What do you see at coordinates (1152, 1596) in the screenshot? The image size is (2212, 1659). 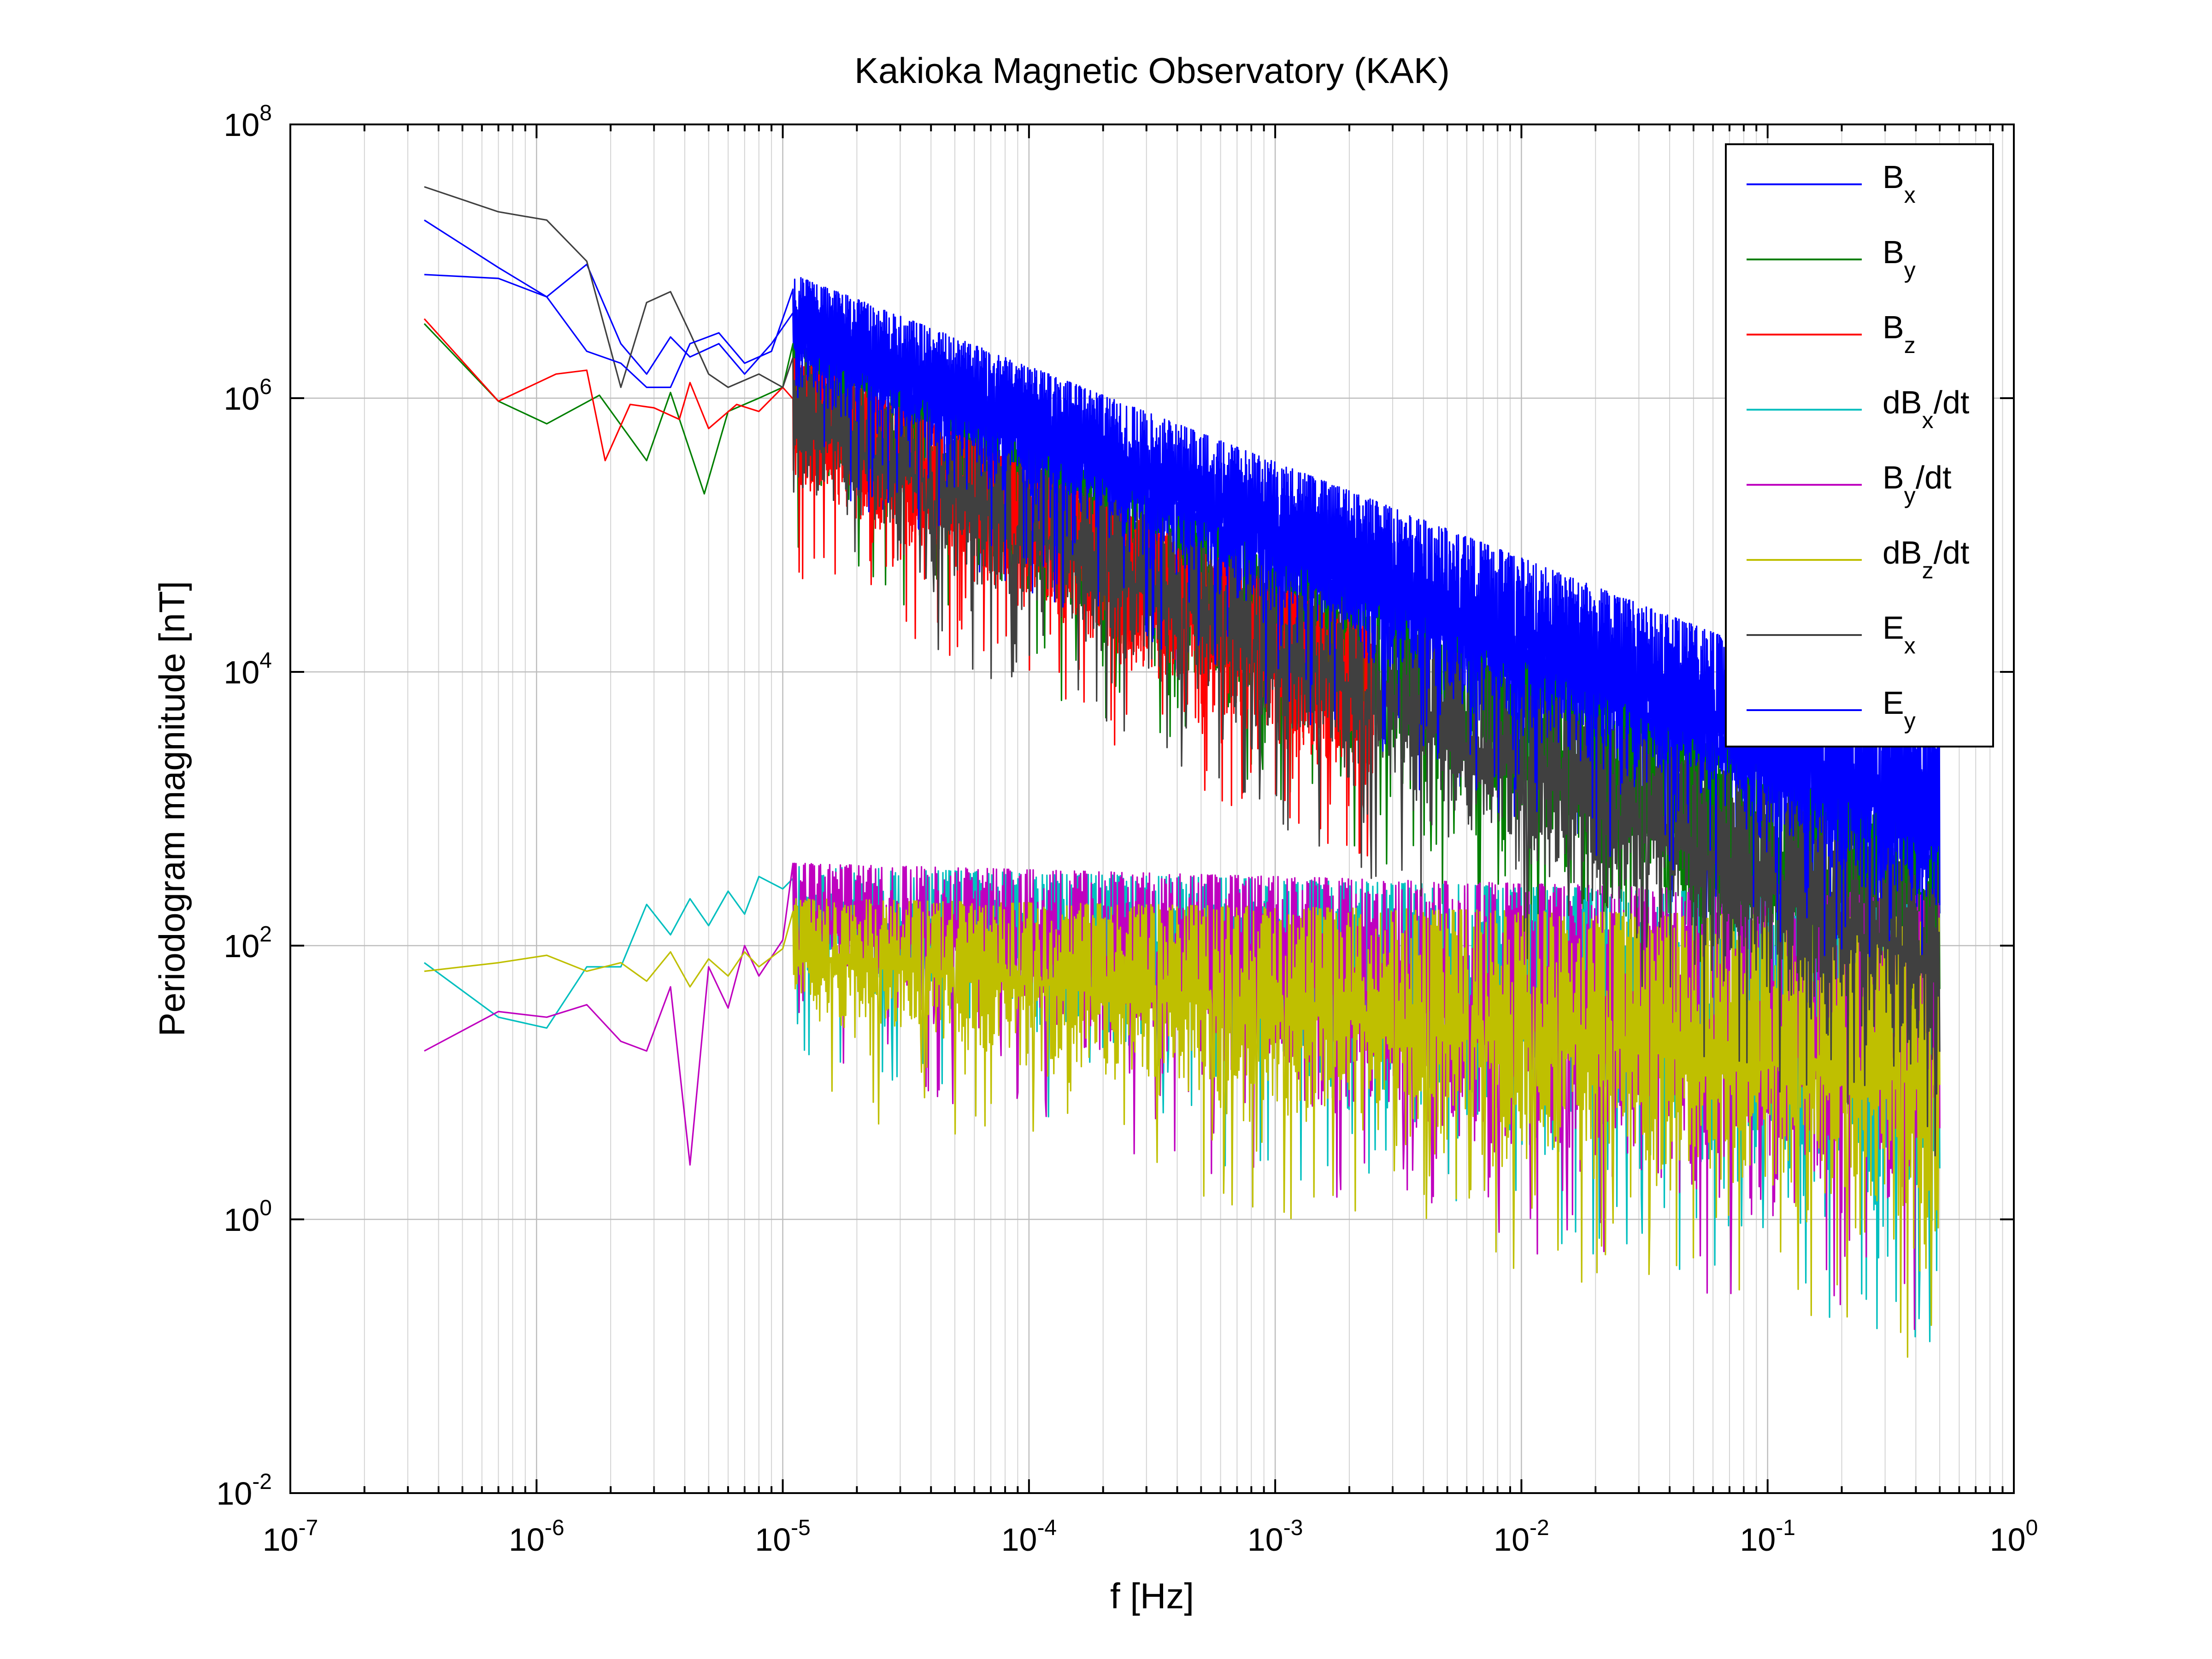 I see `x-axis-label: f [Hz]` at bounding box center [1152, 1596].